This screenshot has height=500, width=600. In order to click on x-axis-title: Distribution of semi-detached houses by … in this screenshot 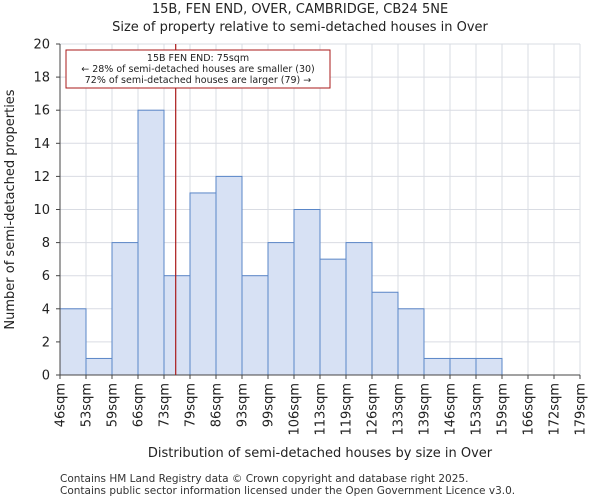, I will do `click(320, 453)`.